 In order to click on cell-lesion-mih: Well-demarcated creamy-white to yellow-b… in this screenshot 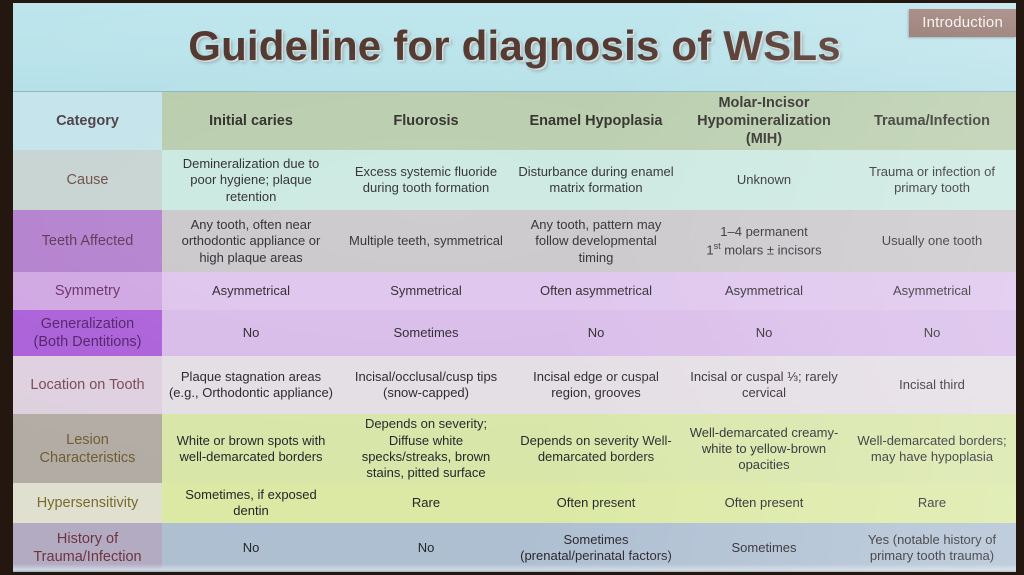, I will do `click(764, 449)`.